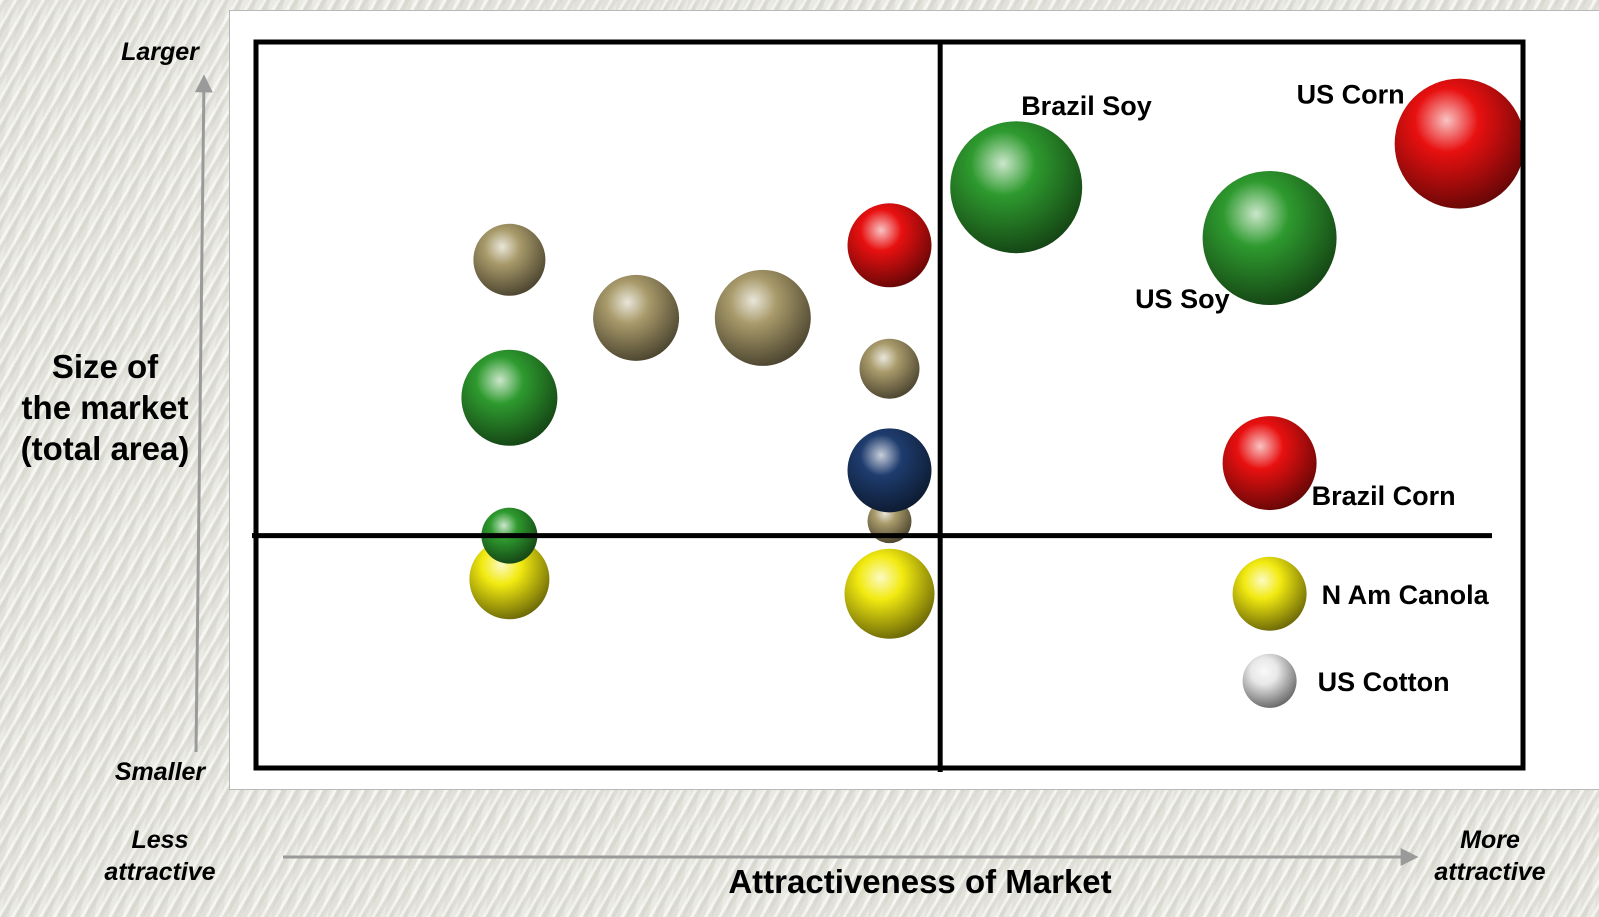 The image size is (1599, 917). I want to click on bubble-label: US Cotton, so click(1384, 682).